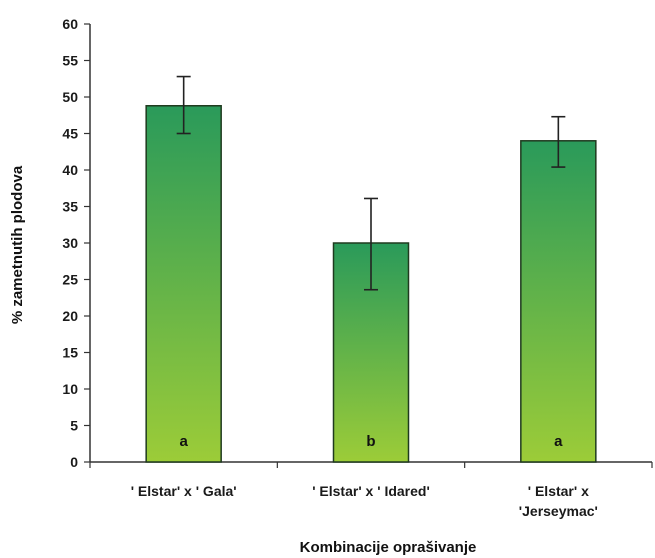 The width and height of the screenshot is (655, 558). I want to click on x-axis-title: Kombinacije oprašivanje, so click(388, 547).